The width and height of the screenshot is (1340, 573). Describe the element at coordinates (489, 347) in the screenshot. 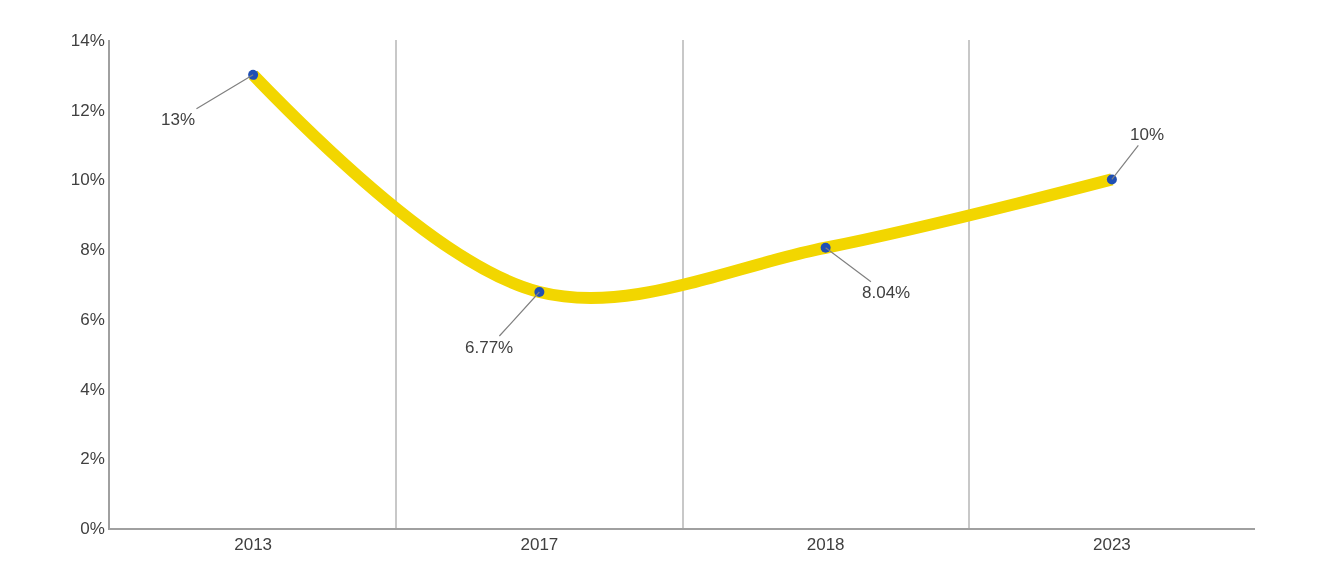

I see `data-label: 6.77%` at that location.